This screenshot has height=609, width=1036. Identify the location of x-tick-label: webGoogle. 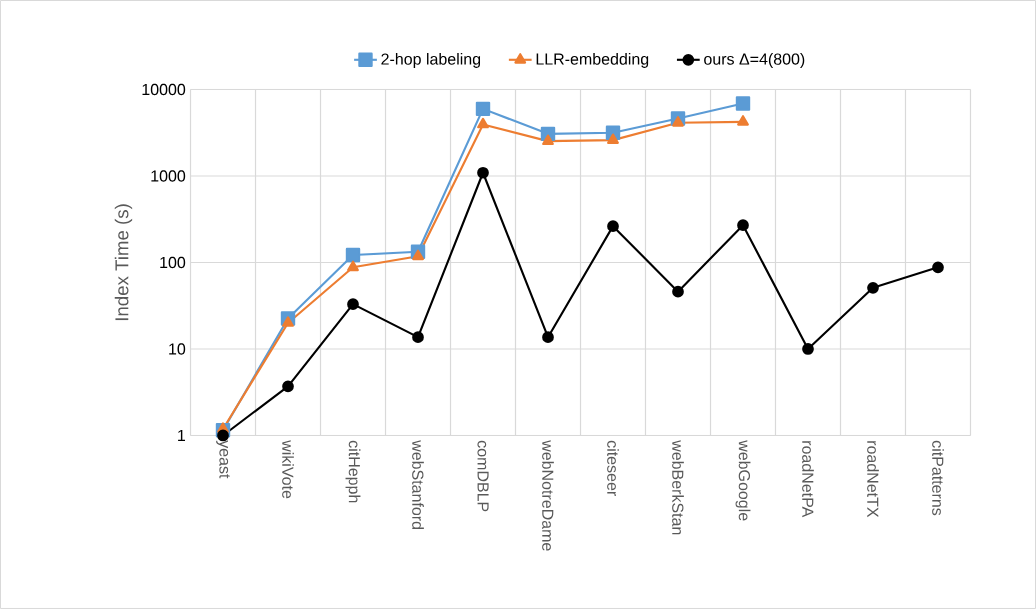
(743, 480).